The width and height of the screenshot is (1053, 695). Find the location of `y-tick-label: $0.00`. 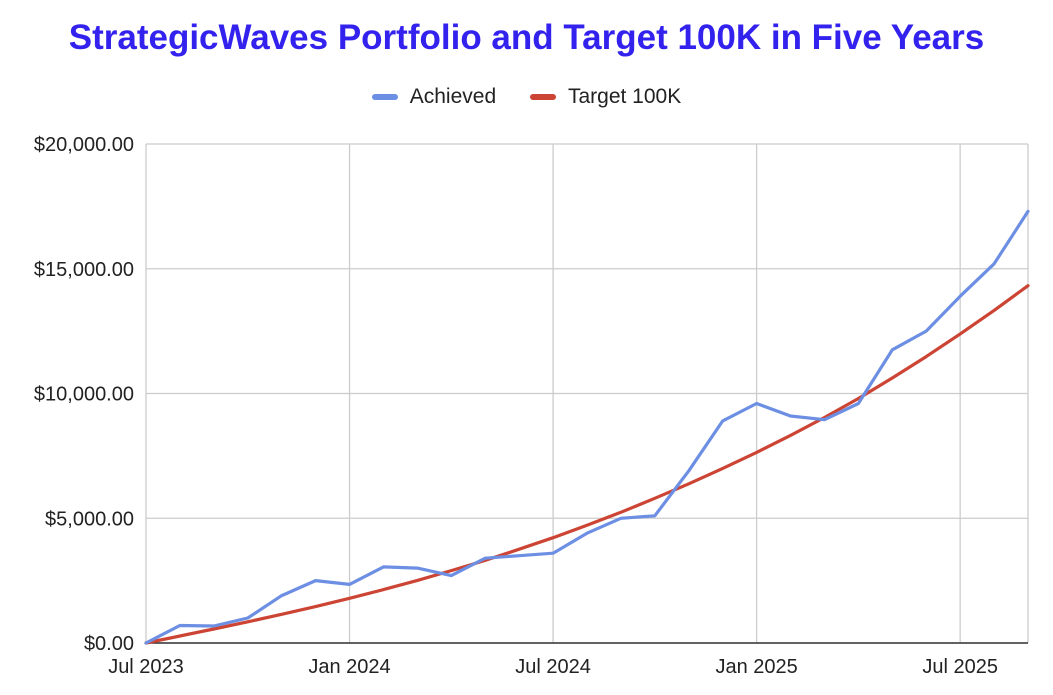

y-tick-label: $0.00 is located at coordinates (109, 644).